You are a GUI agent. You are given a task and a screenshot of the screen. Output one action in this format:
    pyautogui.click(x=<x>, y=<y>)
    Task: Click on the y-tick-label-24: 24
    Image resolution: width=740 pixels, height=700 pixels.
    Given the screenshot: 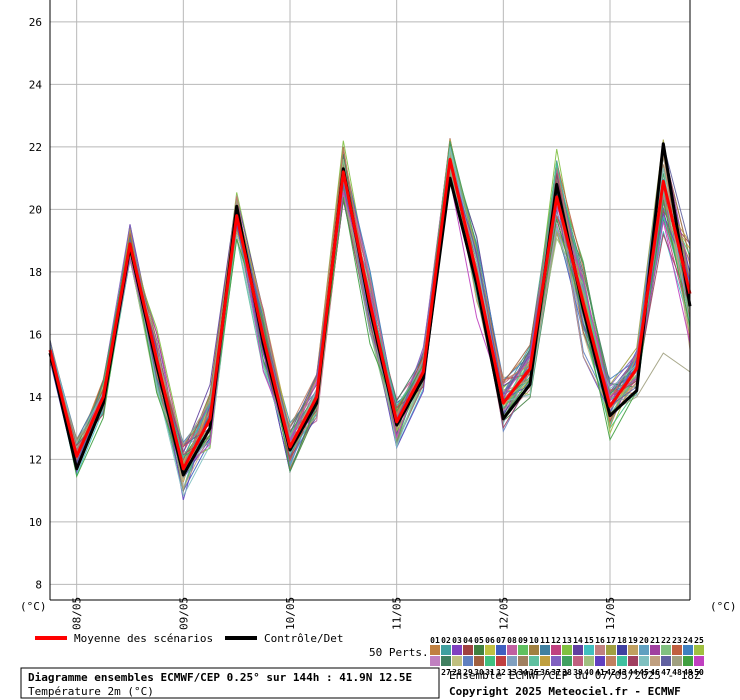 What is the action you would take?
    pyautogui.click(x=36, y=84)
    